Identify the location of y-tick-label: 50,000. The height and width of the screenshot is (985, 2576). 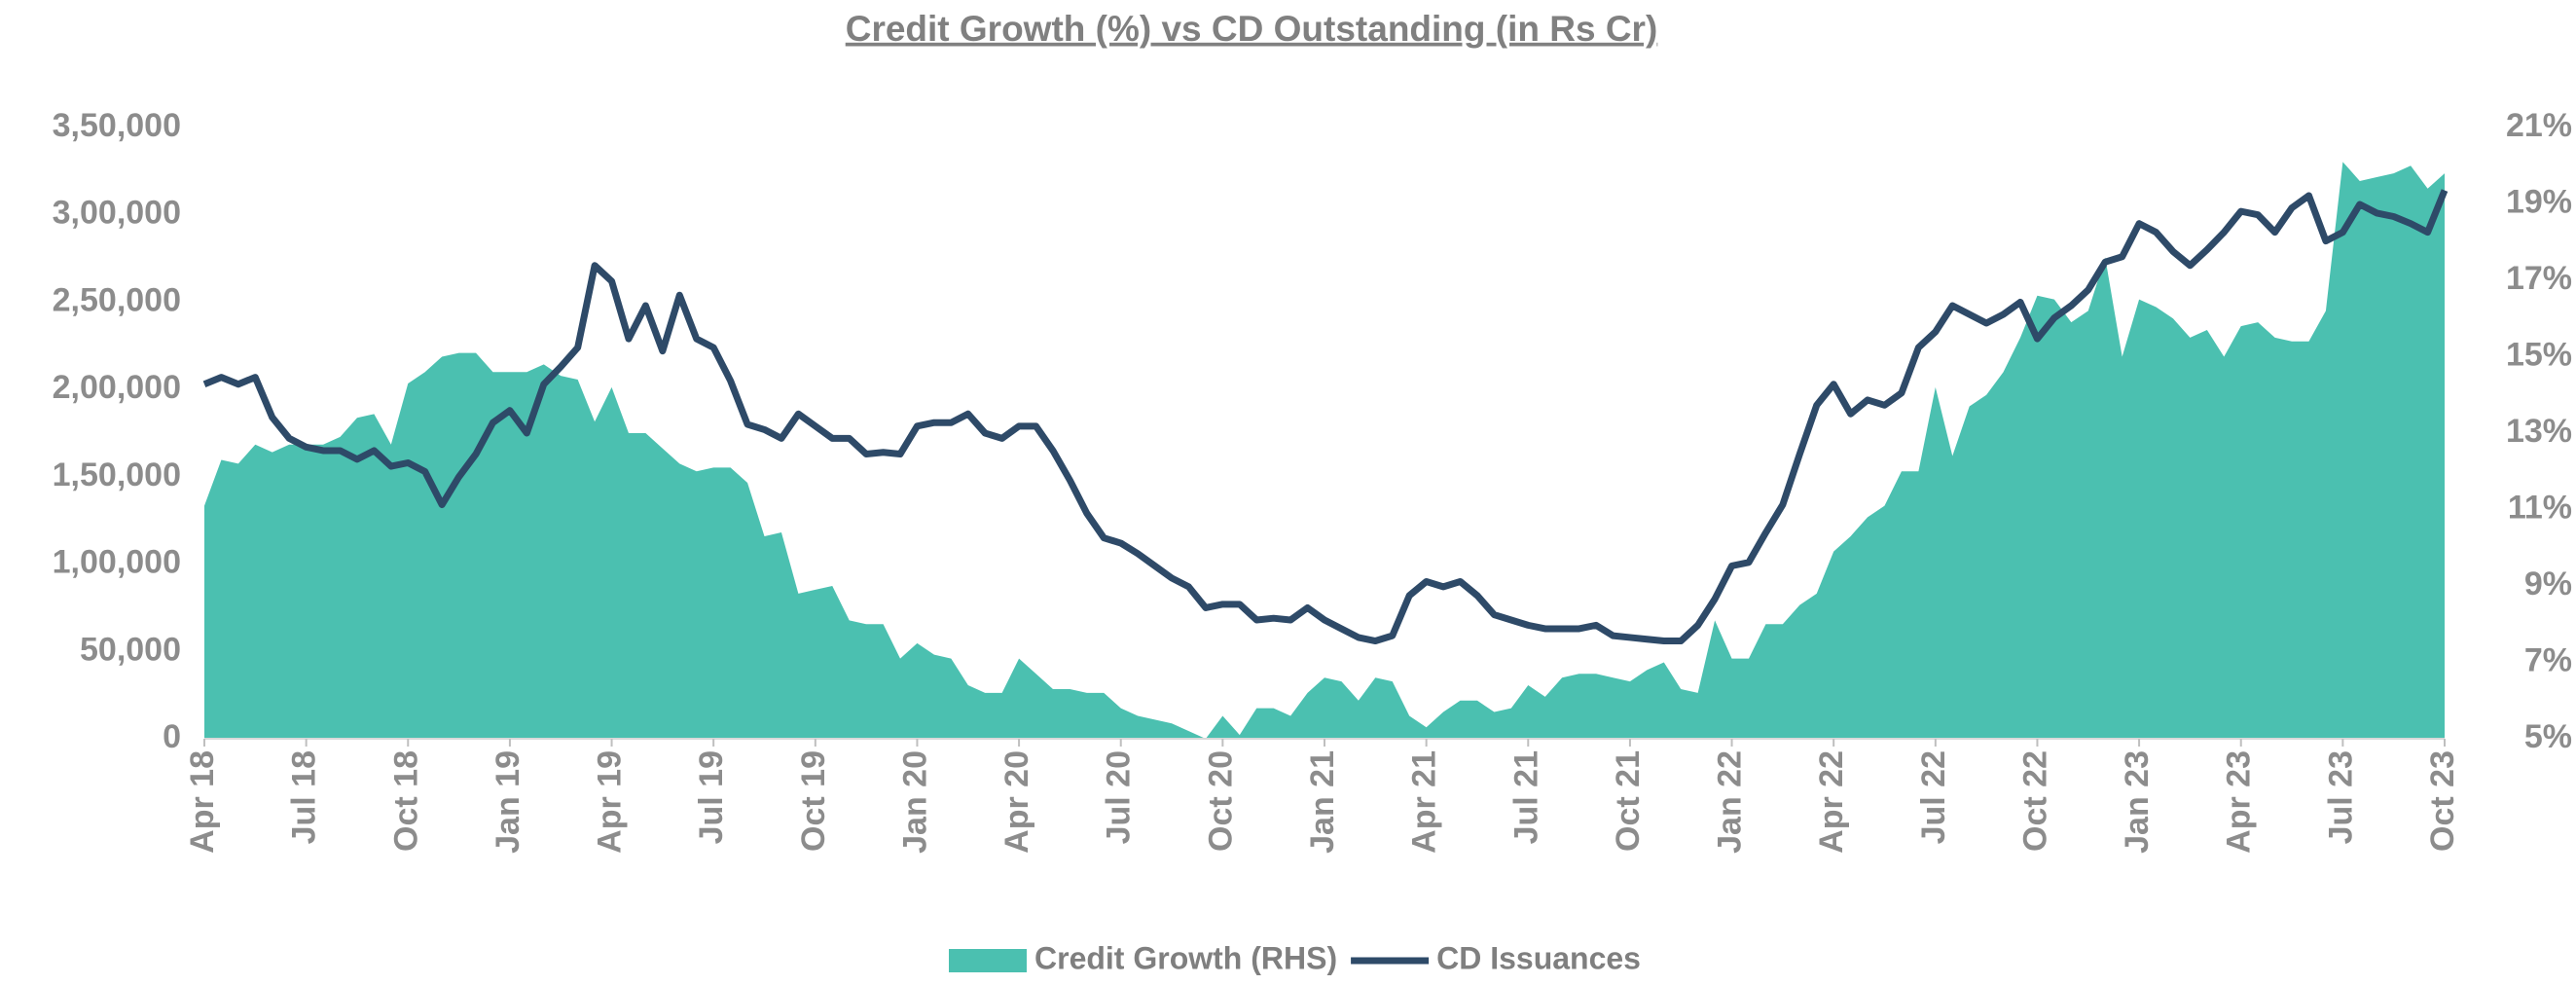
(130, 650).